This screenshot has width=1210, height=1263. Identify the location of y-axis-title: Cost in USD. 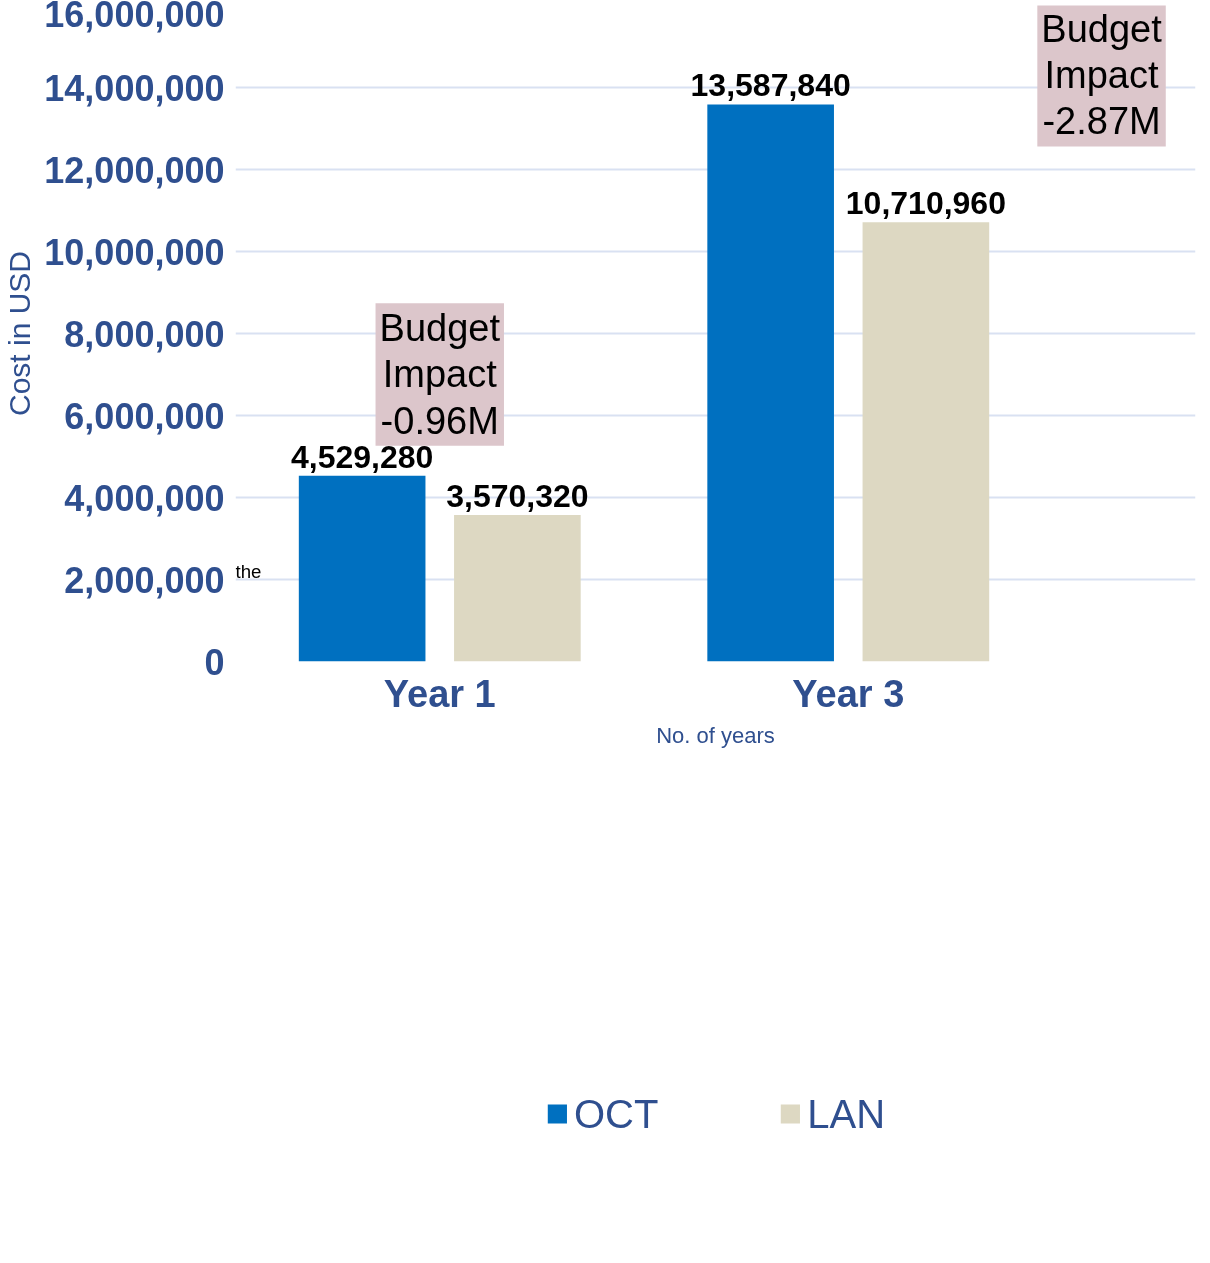
(20, 333).